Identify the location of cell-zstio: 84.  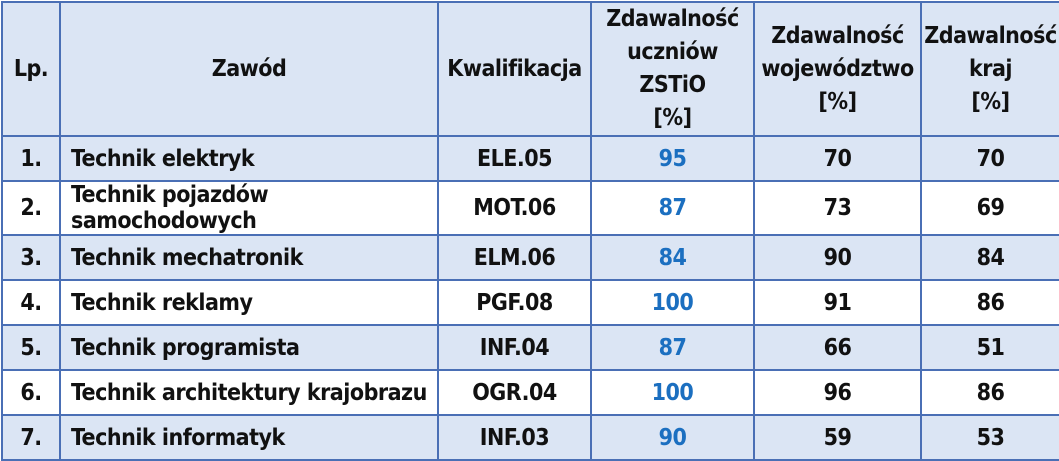
(672, 257).